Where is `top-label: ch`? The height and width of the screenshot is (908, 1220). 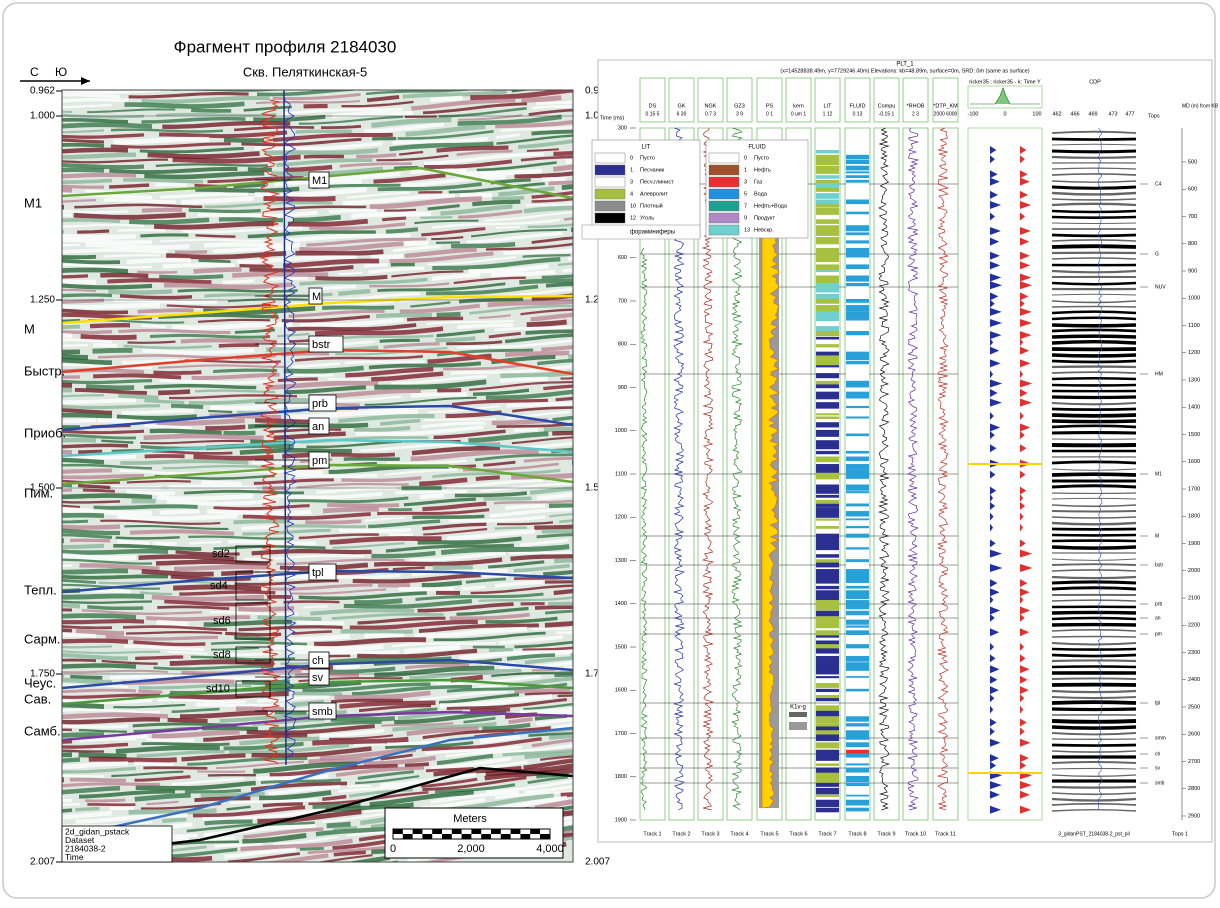 top-label: ch is located at coordinates (1158, 754).